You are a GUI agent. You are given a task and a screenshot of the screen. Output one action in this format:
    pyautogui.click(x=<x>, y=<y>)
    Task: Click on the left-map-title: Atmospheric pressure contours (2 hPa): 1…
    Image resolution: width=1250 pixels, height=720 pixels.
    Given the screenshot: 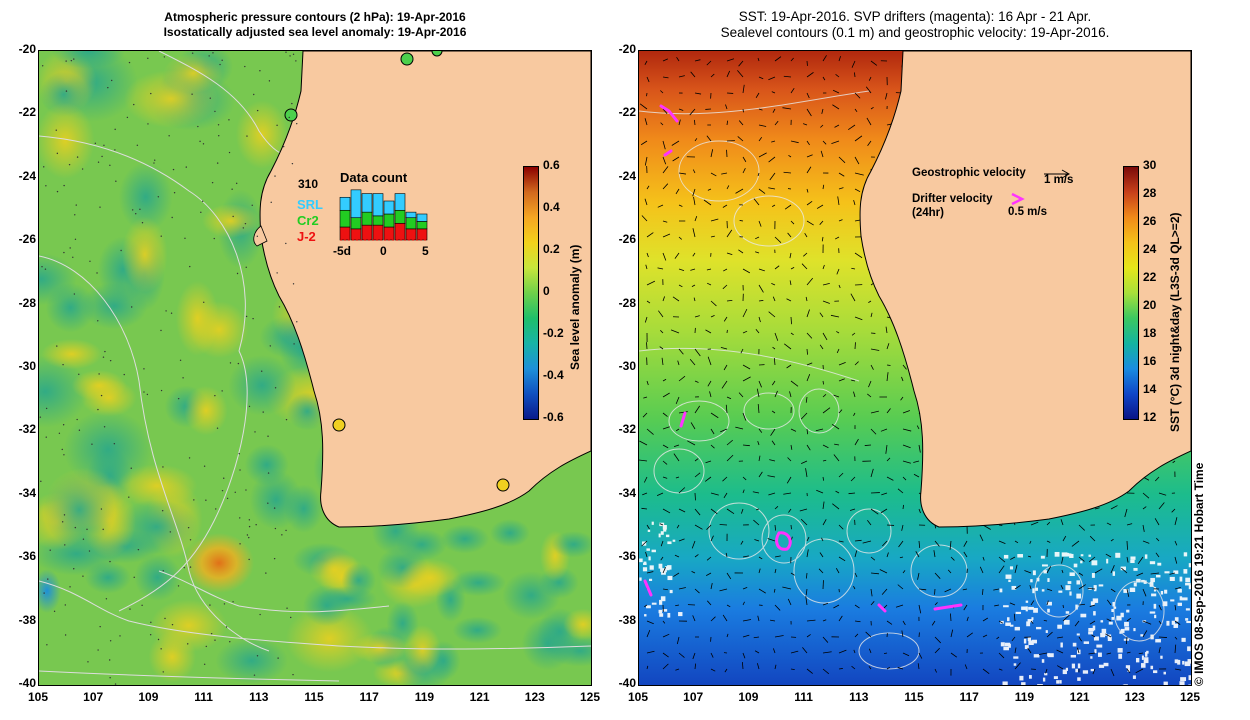 What is the action you would take?
    pyautogui.click(x=315, y=25)
    